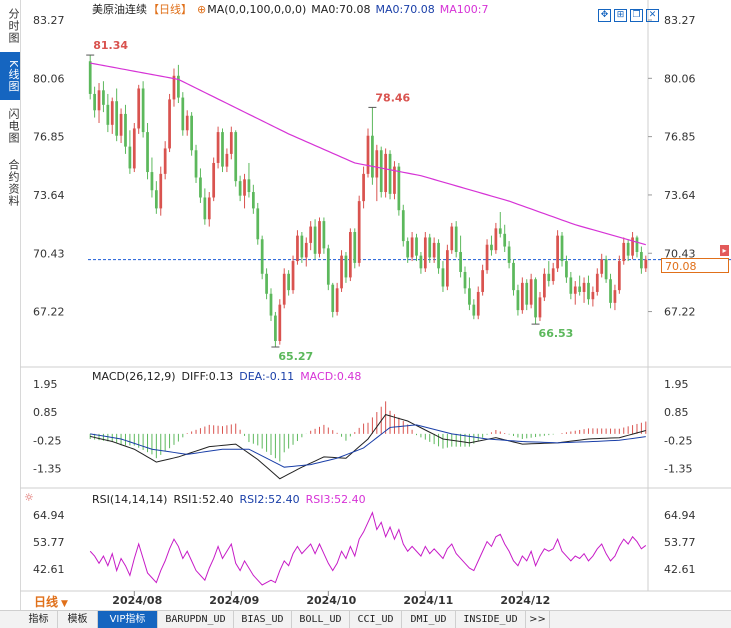 Image resolution: width=731 pixels, height=628 pixels. What do you see at coordinates (46, 602) in the screenshot?
I see `period-label: 日线` at bounding box center [46, 602].